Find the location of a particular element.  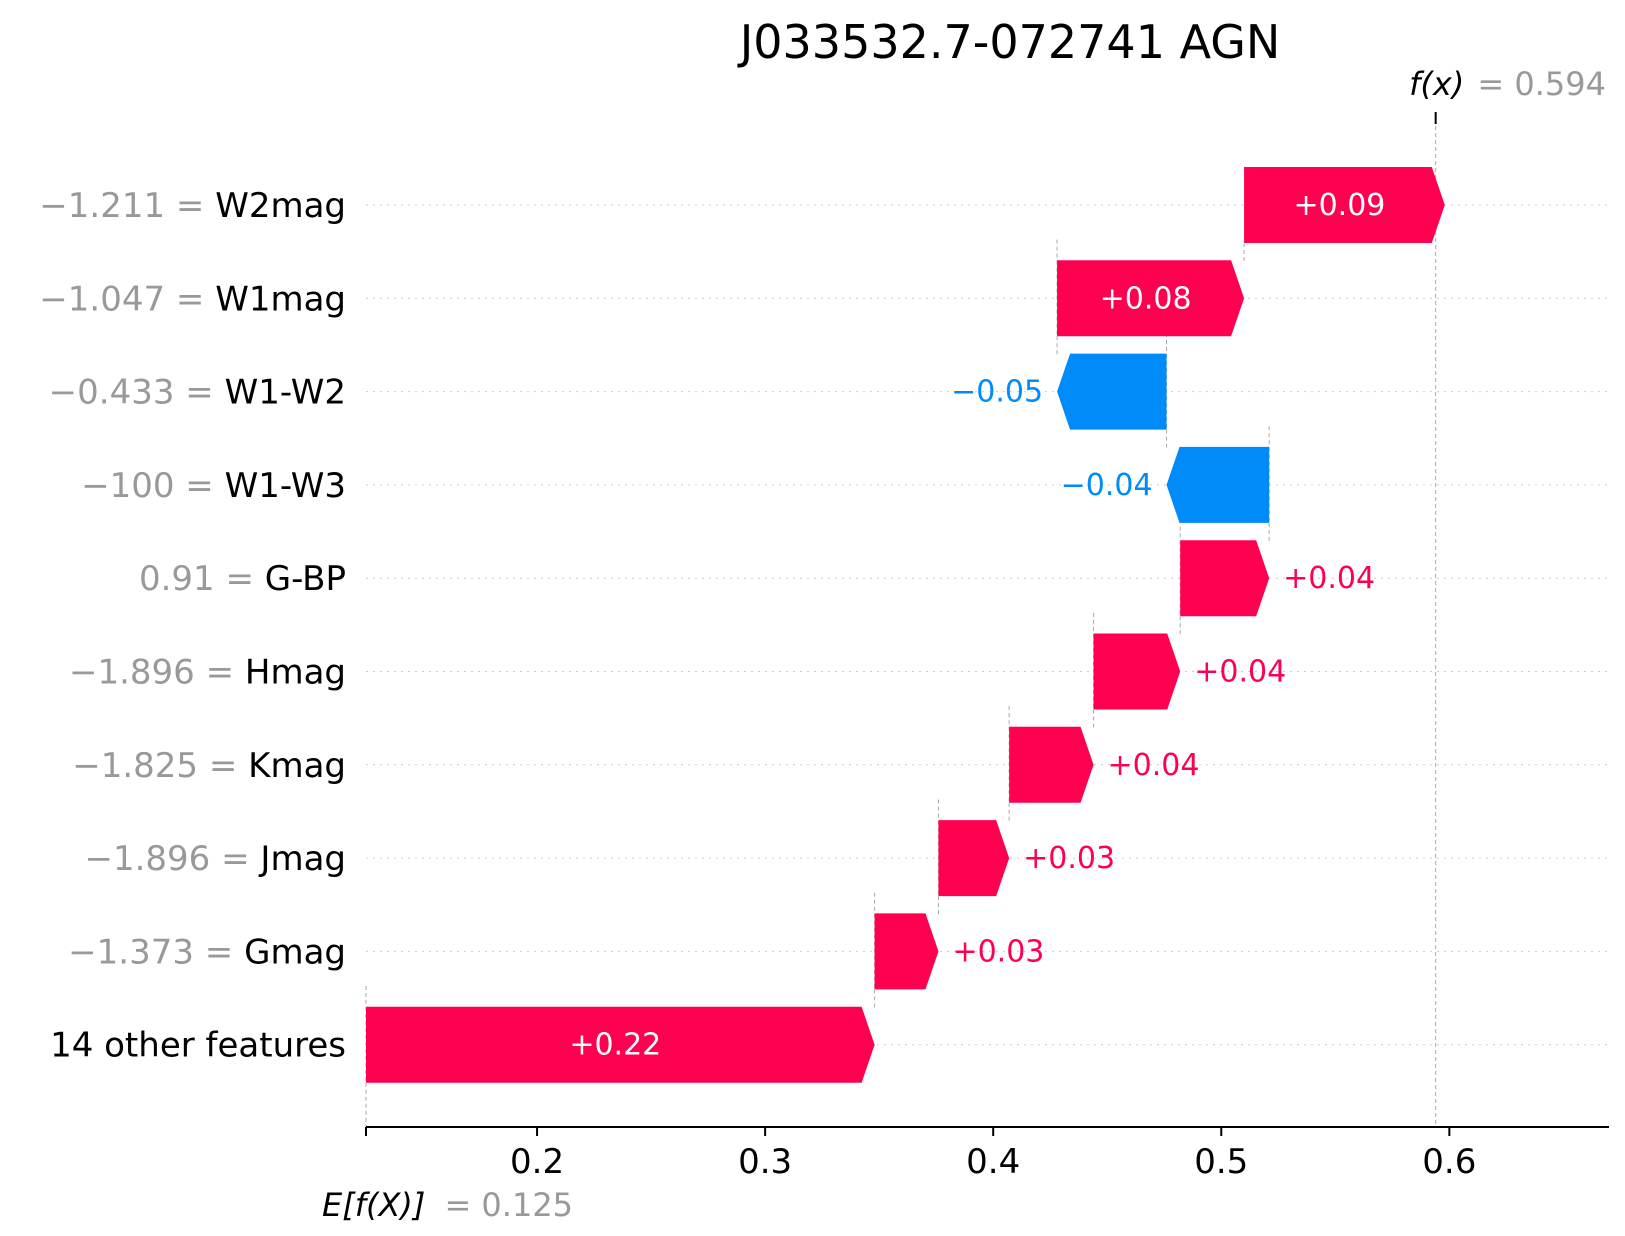

feature-name: Gmag is located at coordinates (295, 952).